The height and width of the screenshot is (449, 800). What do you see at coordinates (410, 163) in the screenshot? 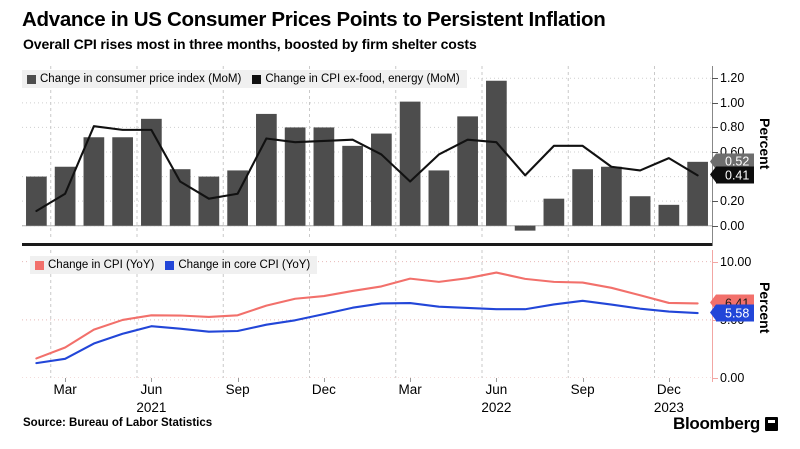
I see `bar-mar-2022` at bounding box center [410, 163].